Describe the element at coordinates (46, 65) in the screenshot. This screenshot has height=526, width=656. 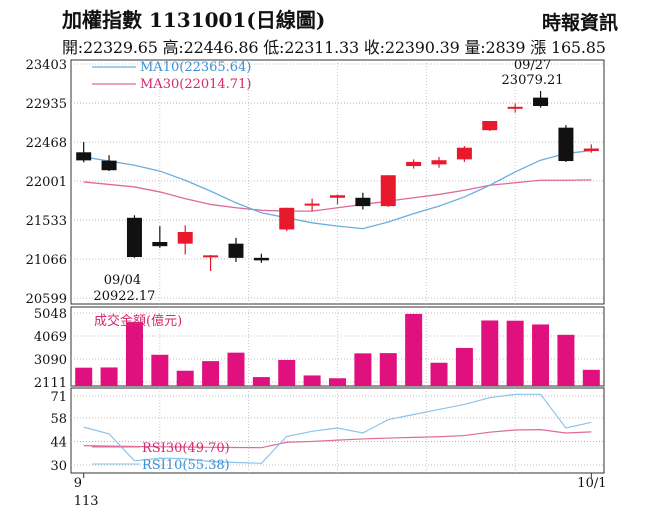
I see `price-y-tick-label: 23403` at that location.